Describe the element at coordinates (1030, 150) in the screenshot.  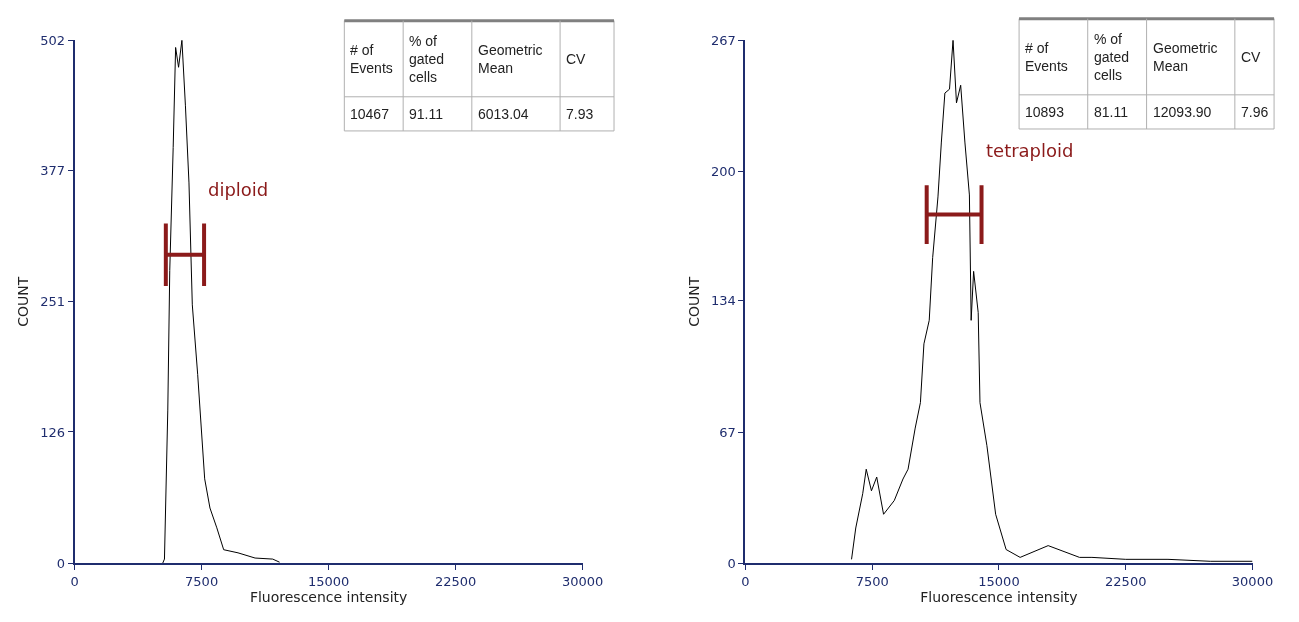
I see `annotation: tetraploid` at that location.